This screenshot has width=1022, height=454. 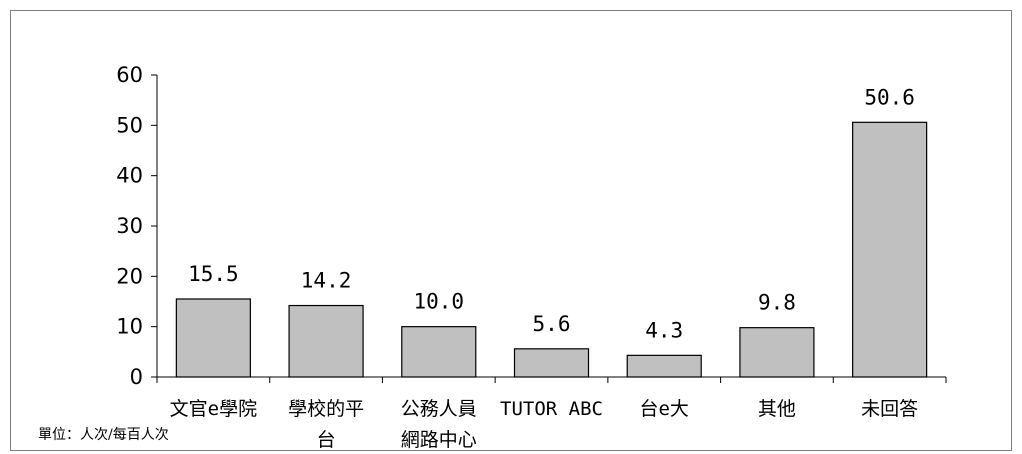 What do you see at coordinates (129, 226) in the screenshot?
I see `y-tick-label: 30` at bounding box center [129, 226].